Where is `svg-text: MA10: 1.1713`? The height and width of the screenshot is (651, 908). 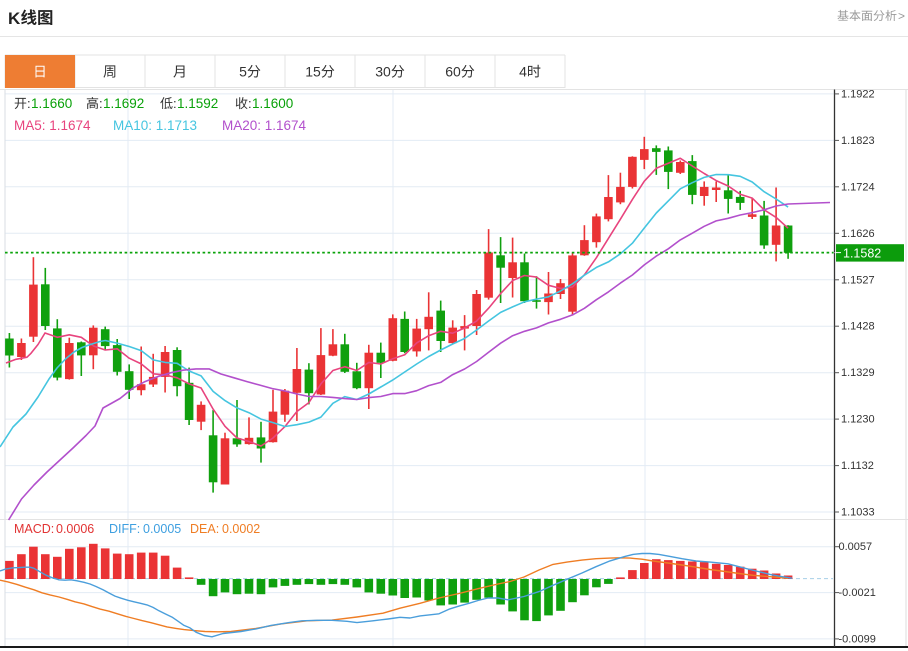 svg-text: MA10: 1.1713 is located at coordinates (155, 125).